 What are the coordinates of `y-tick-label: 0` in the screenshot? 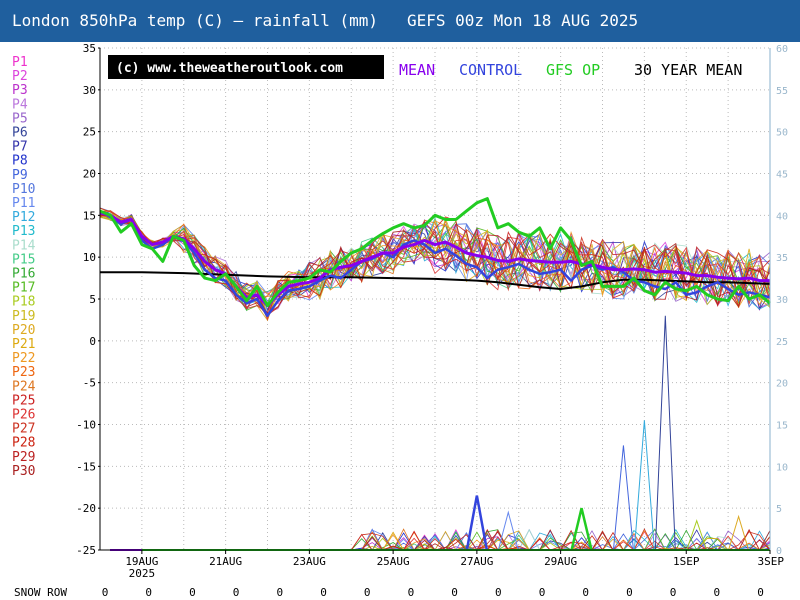 It's located at (92, 341).